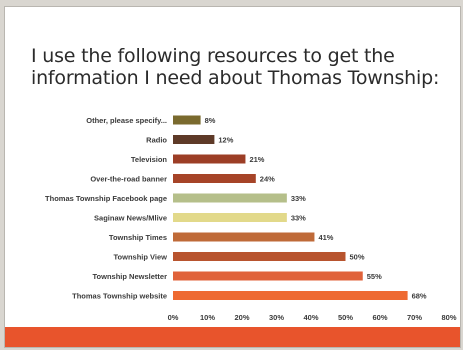 The width and height of the screenshot is (463, 350). I want to click on x-tick-label: 30%, so click(276, 317).